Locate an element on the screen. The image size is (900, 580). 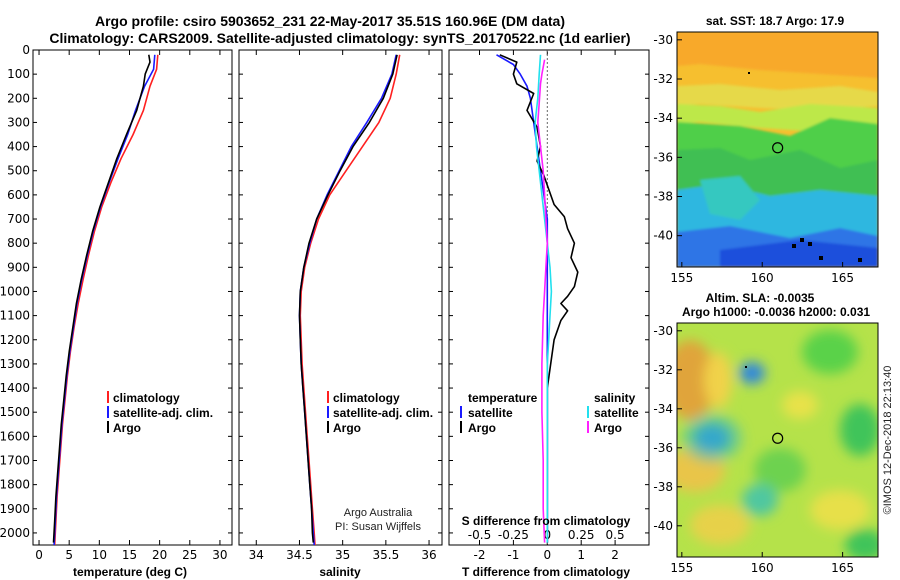
legend-label-t-satellite: satellite is located at coordinates (490, 413).